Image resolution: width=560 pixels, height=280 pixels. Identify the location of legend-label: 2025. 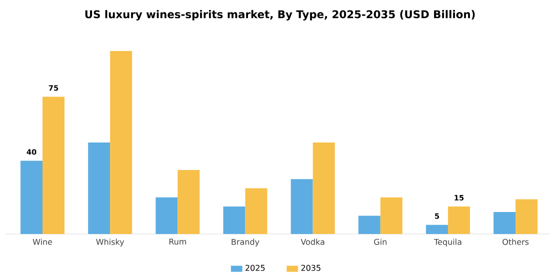
(255, 267).